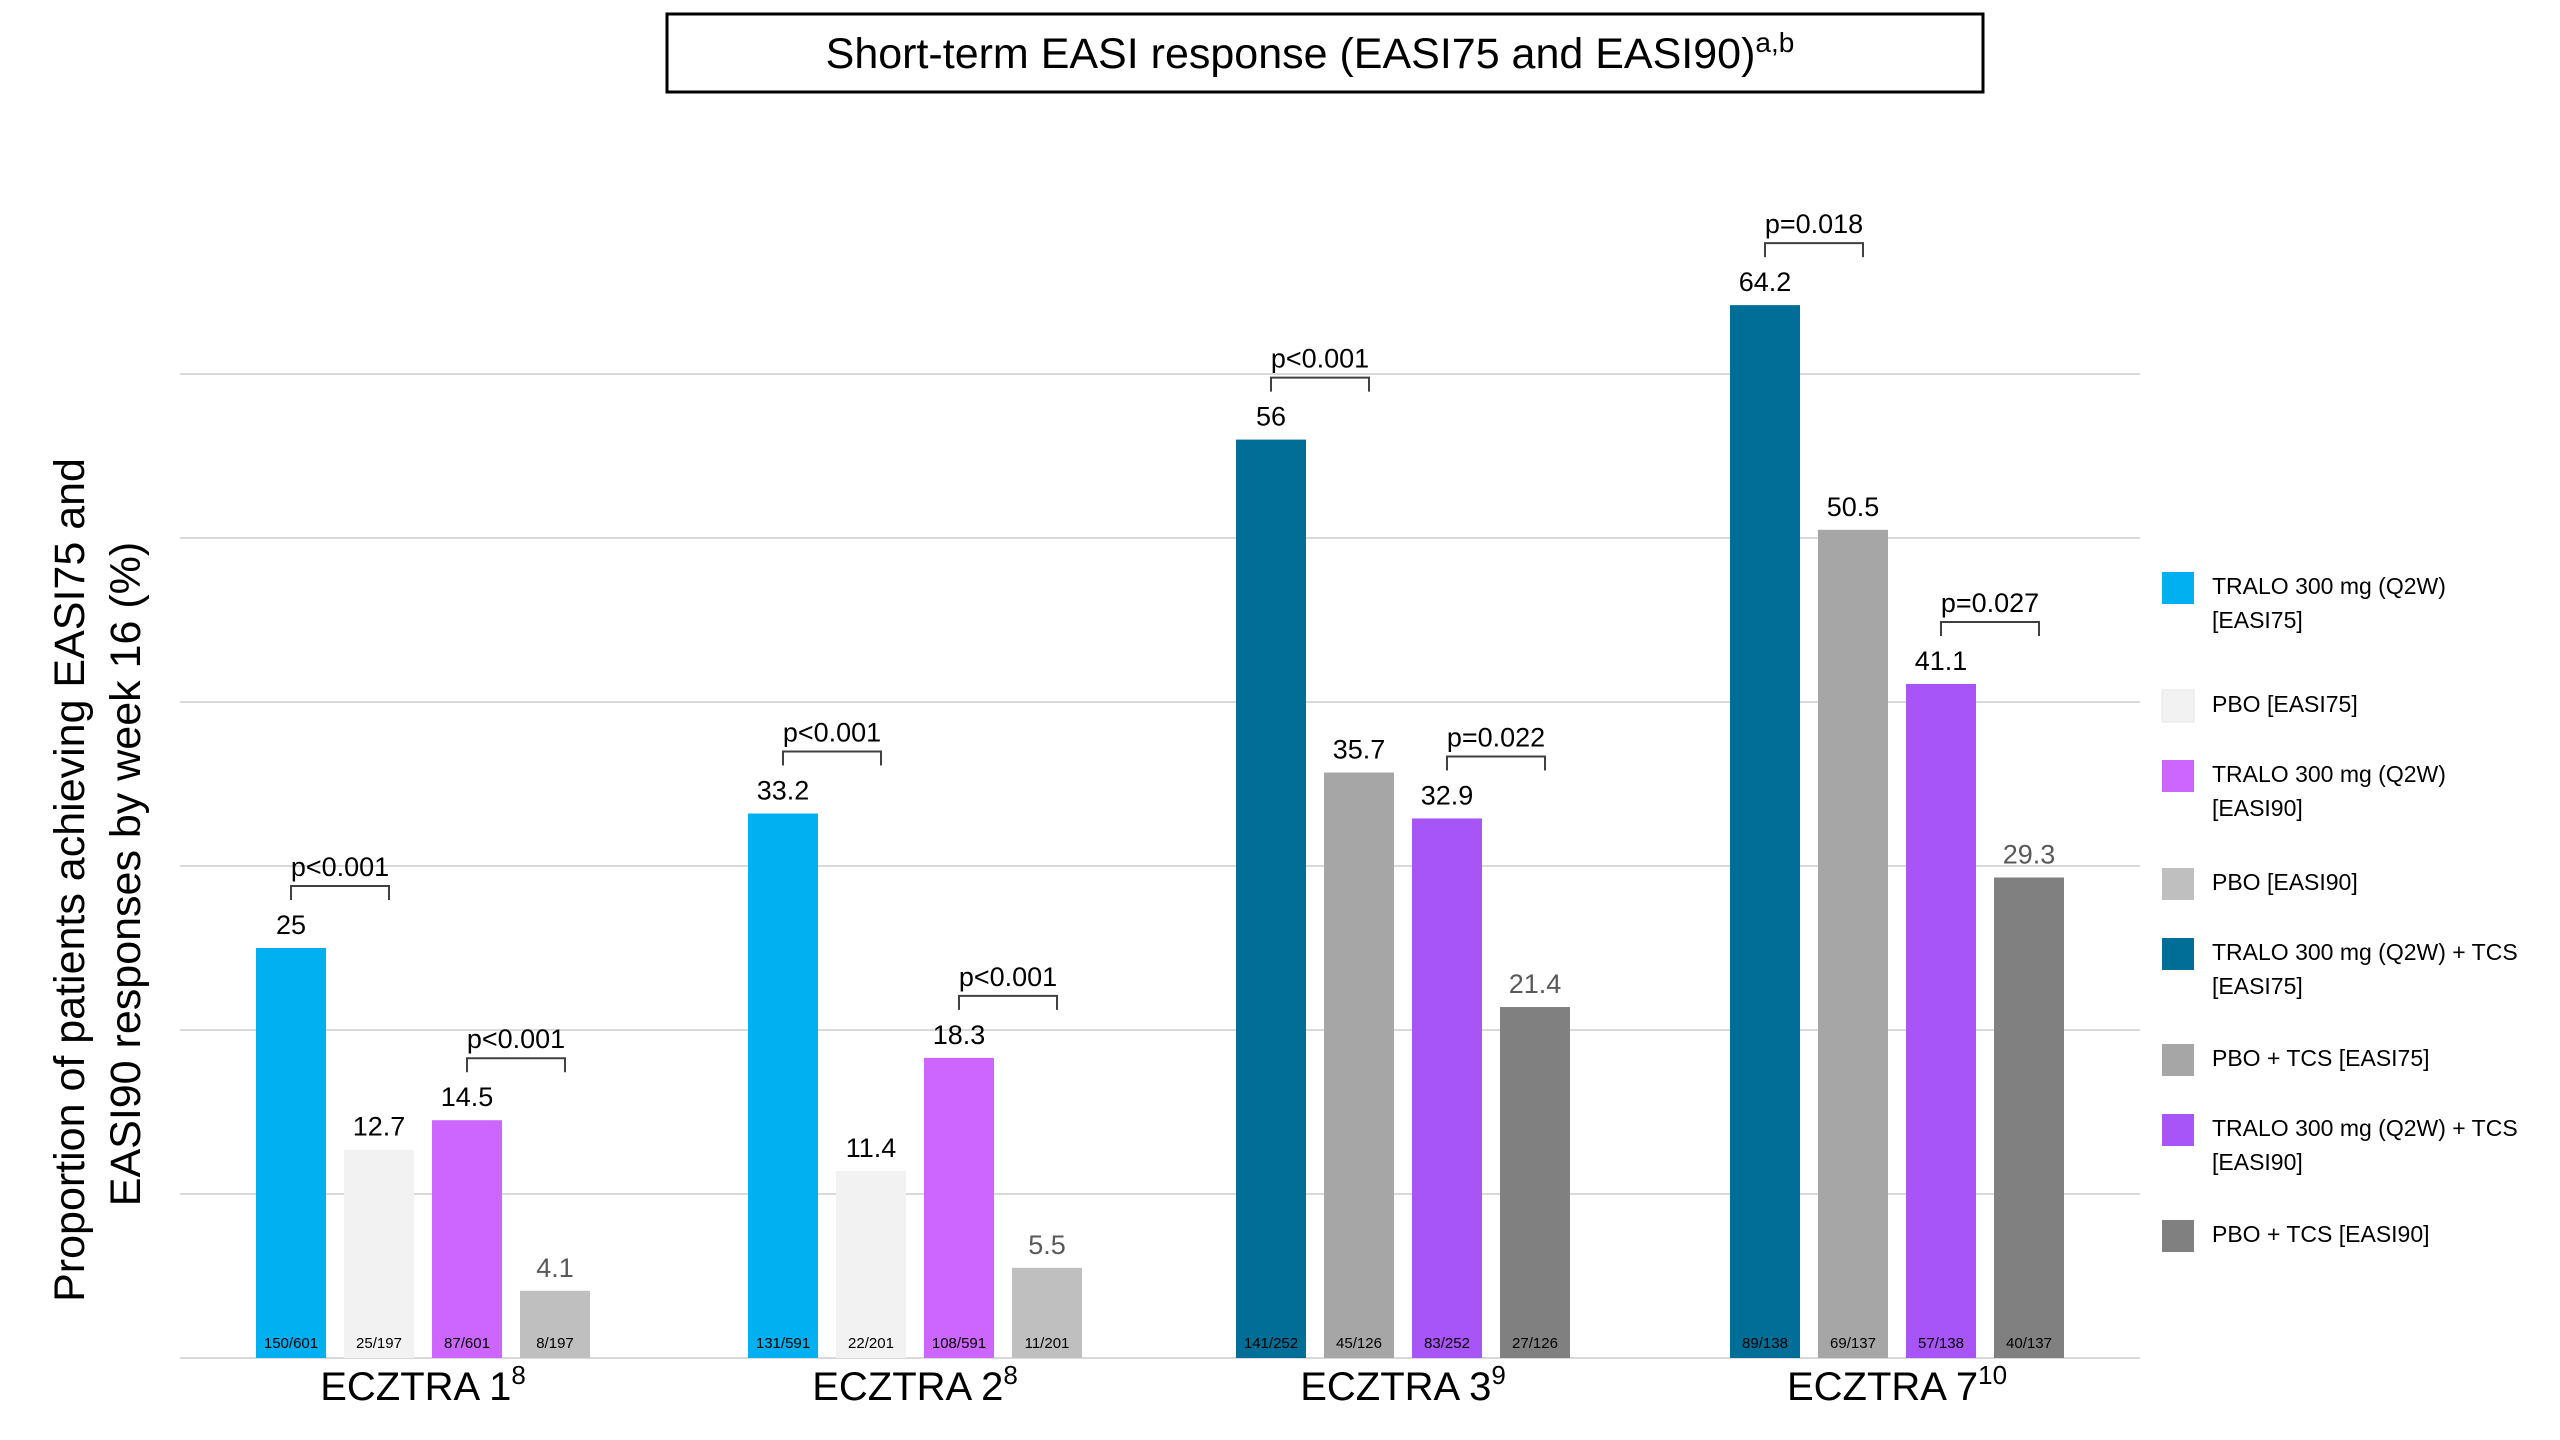  Describe the element at coordinates (783, 791) in the screenshot. I see `data-label: 33.2` at that location.